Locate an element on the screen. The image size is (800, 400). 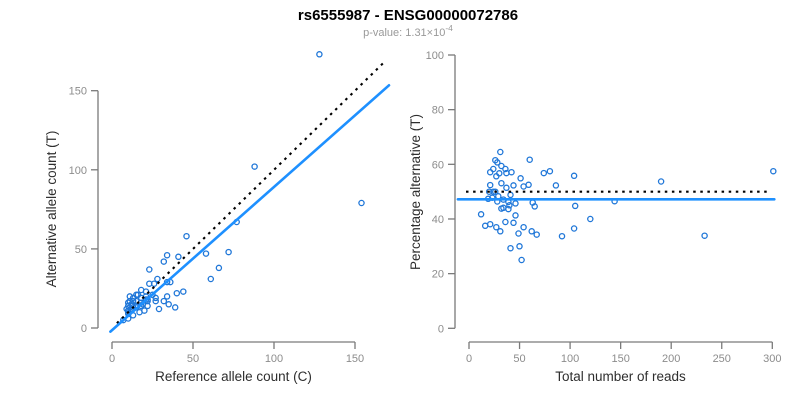
x-axis-title: Total number of reads is located at coordinates (620, 376).